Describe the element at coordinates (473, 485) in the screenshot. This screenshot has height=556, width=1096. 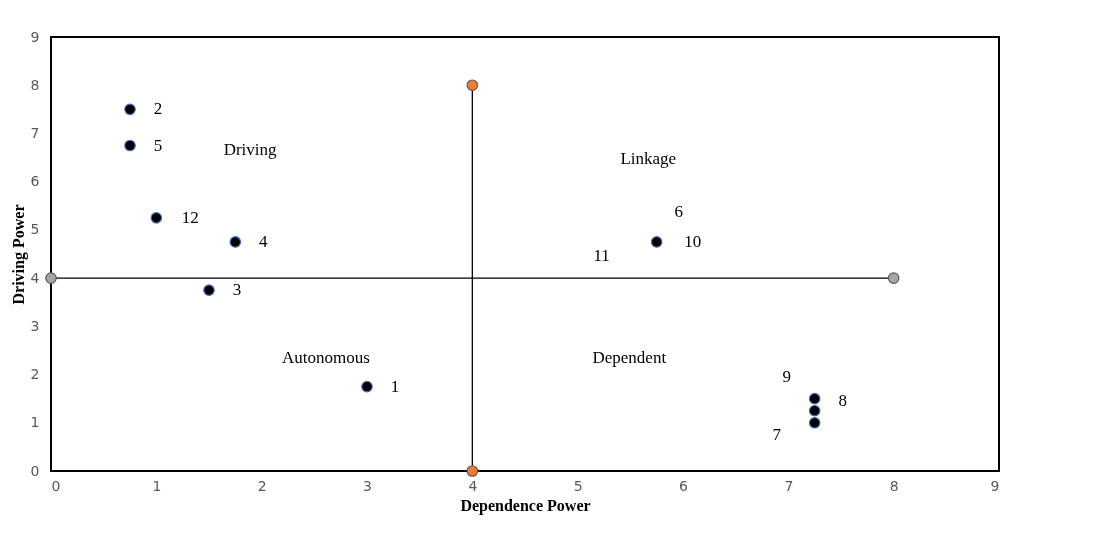
I see `x-tick-label: 4` at that location.